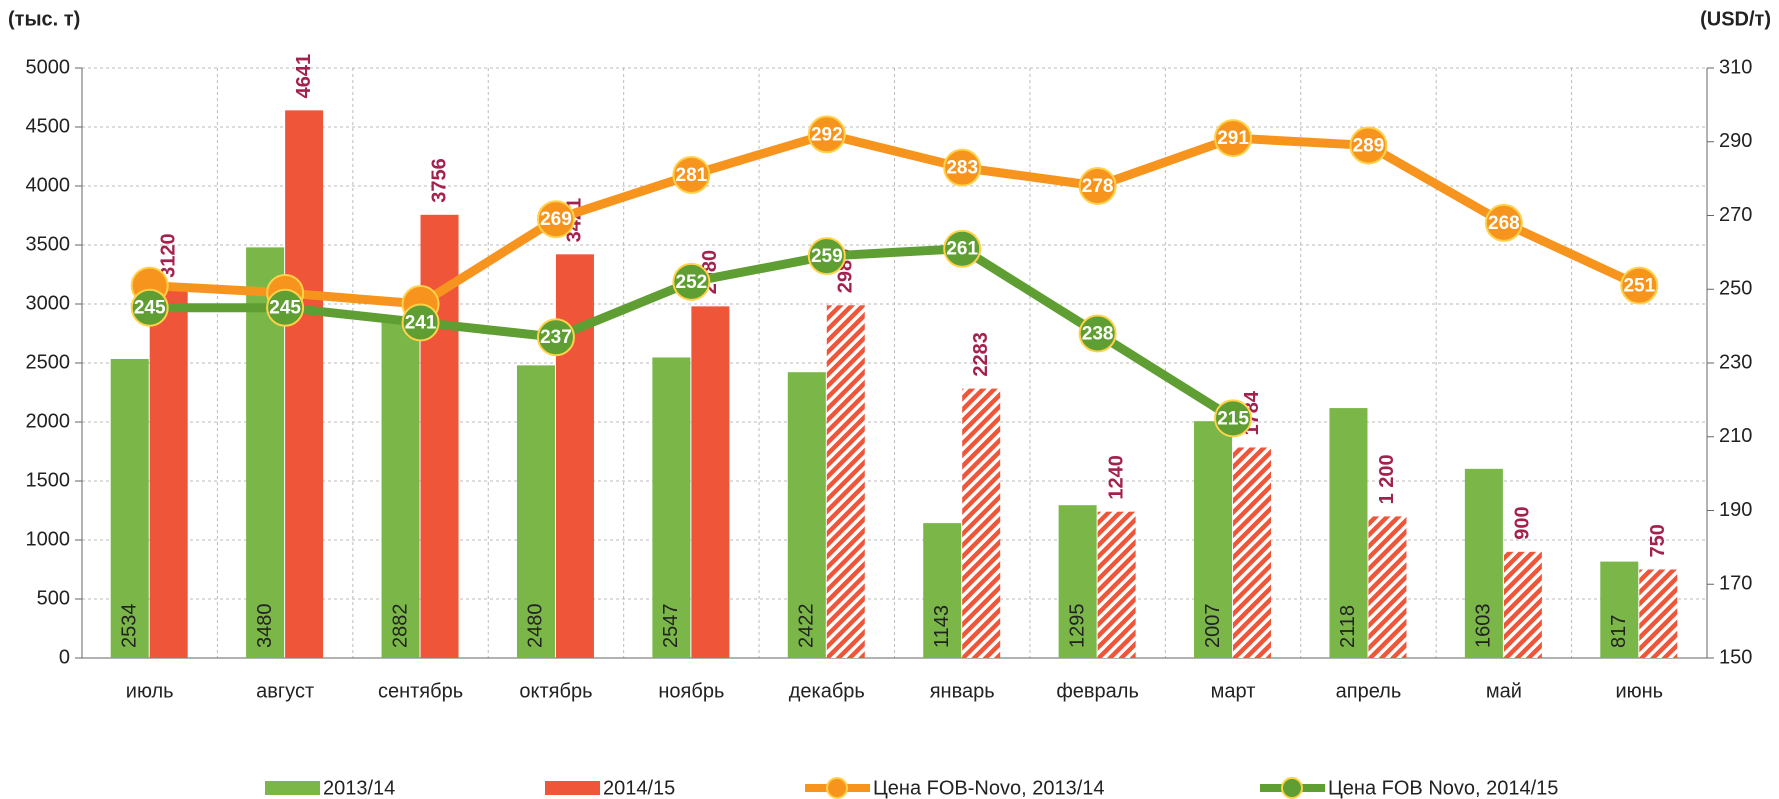  I want to click on bar-value-label: 2882, so click(400, 626).